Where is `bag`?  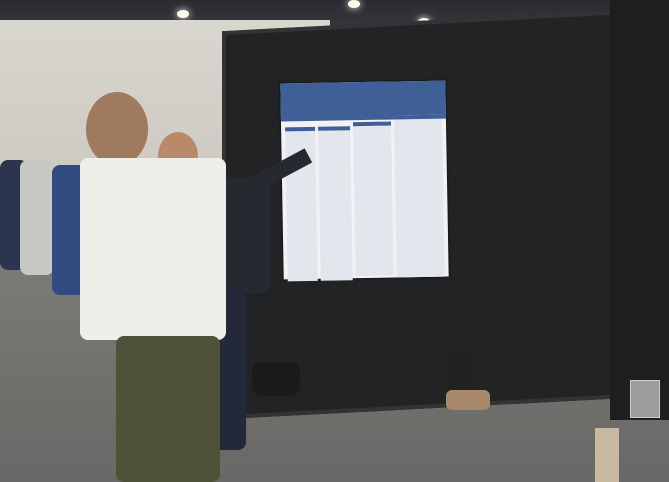 bag is located at coordinates (276, 379).